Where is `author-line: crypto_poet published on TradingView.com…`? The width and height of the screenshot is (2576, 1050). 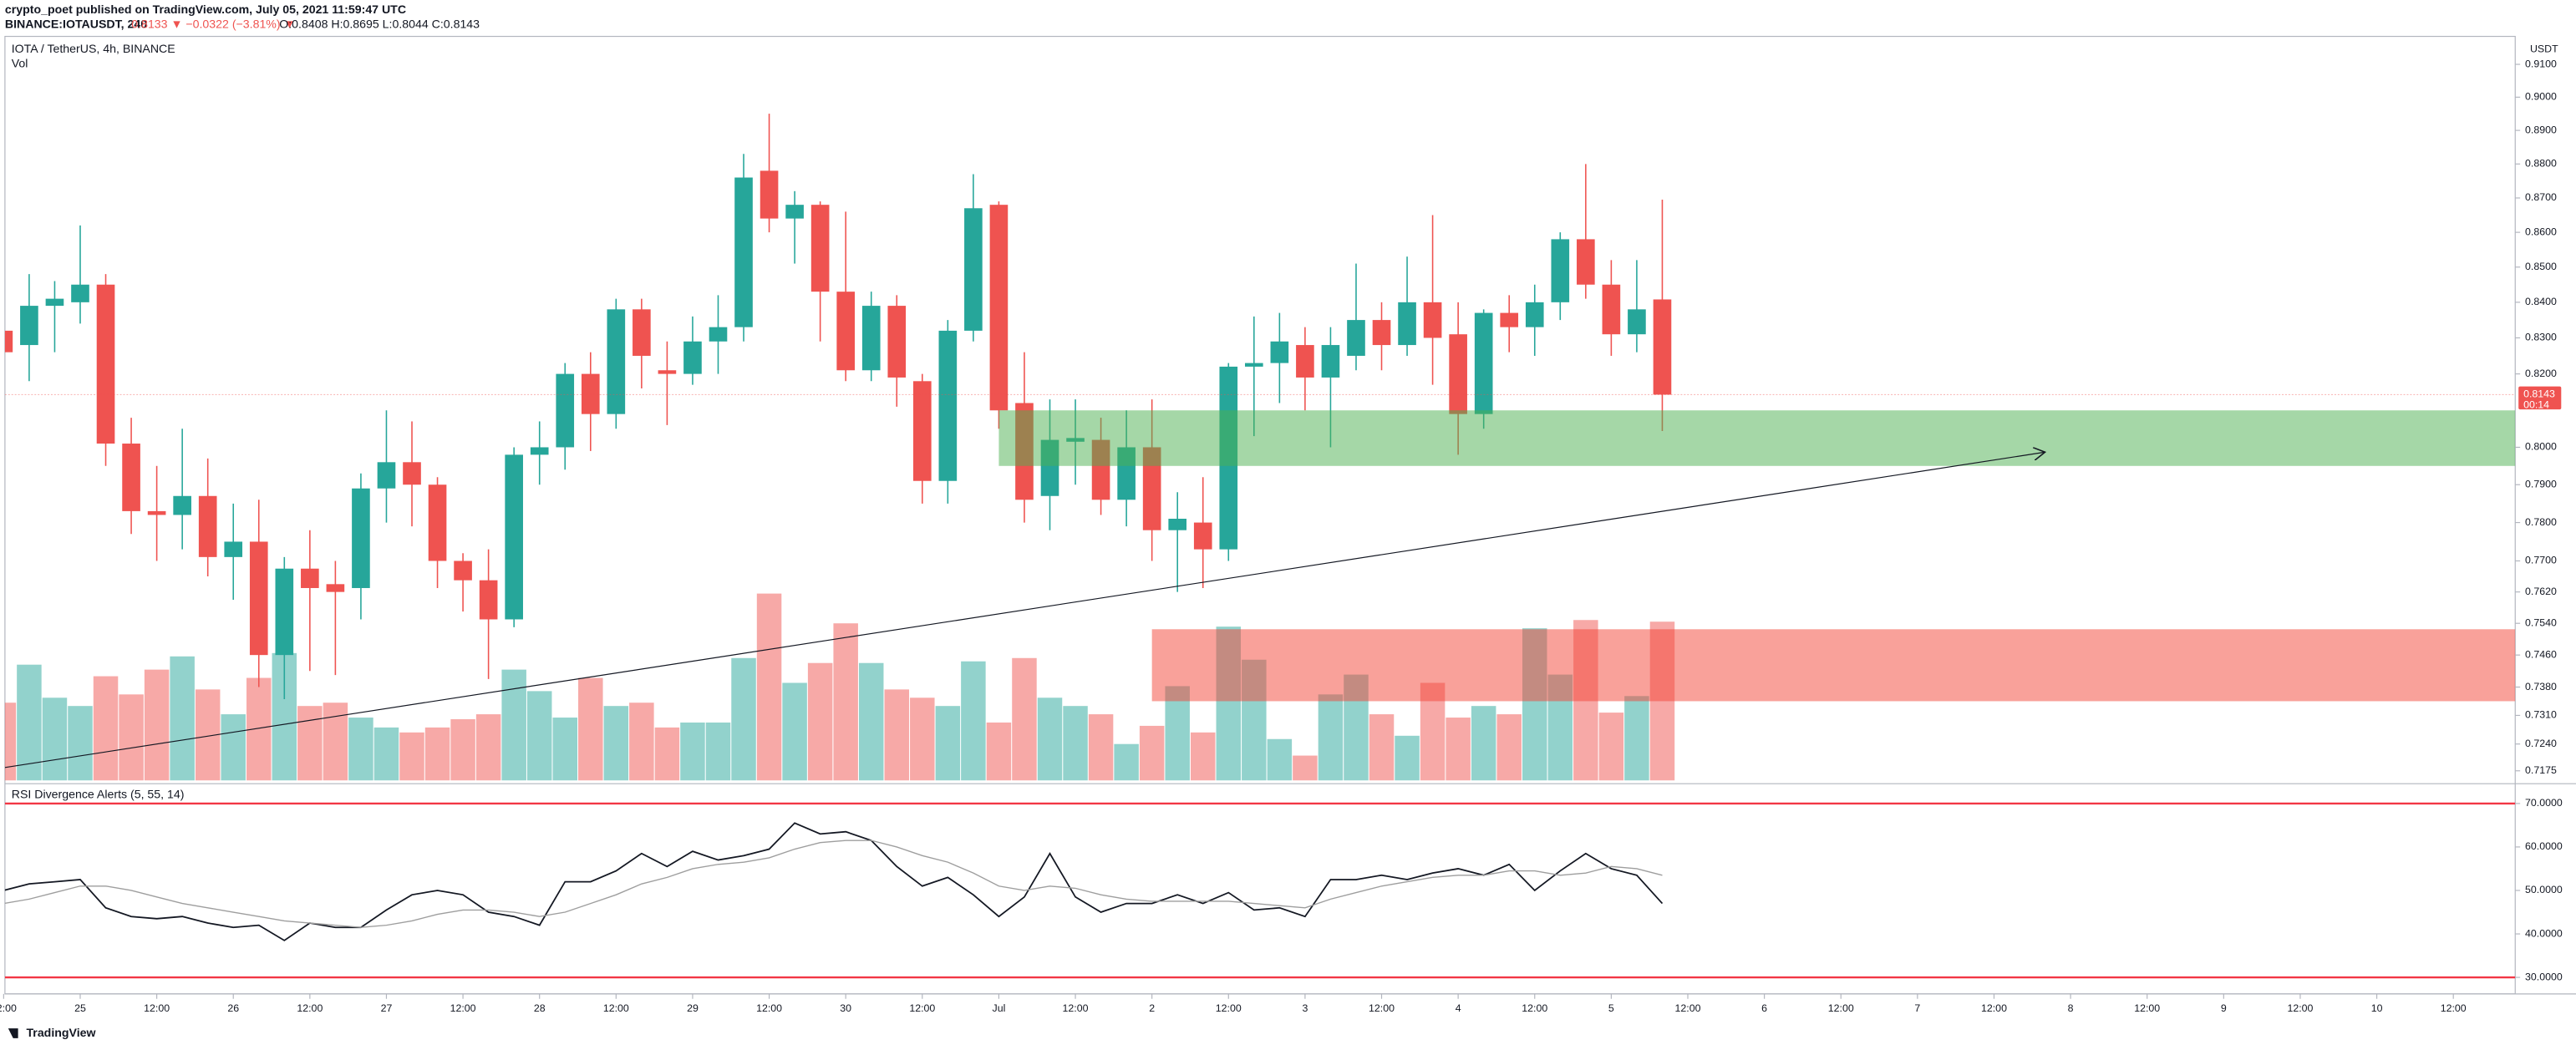
author-line: crypto_poet published on TradingView.com… is located at coordinates (205, 9).